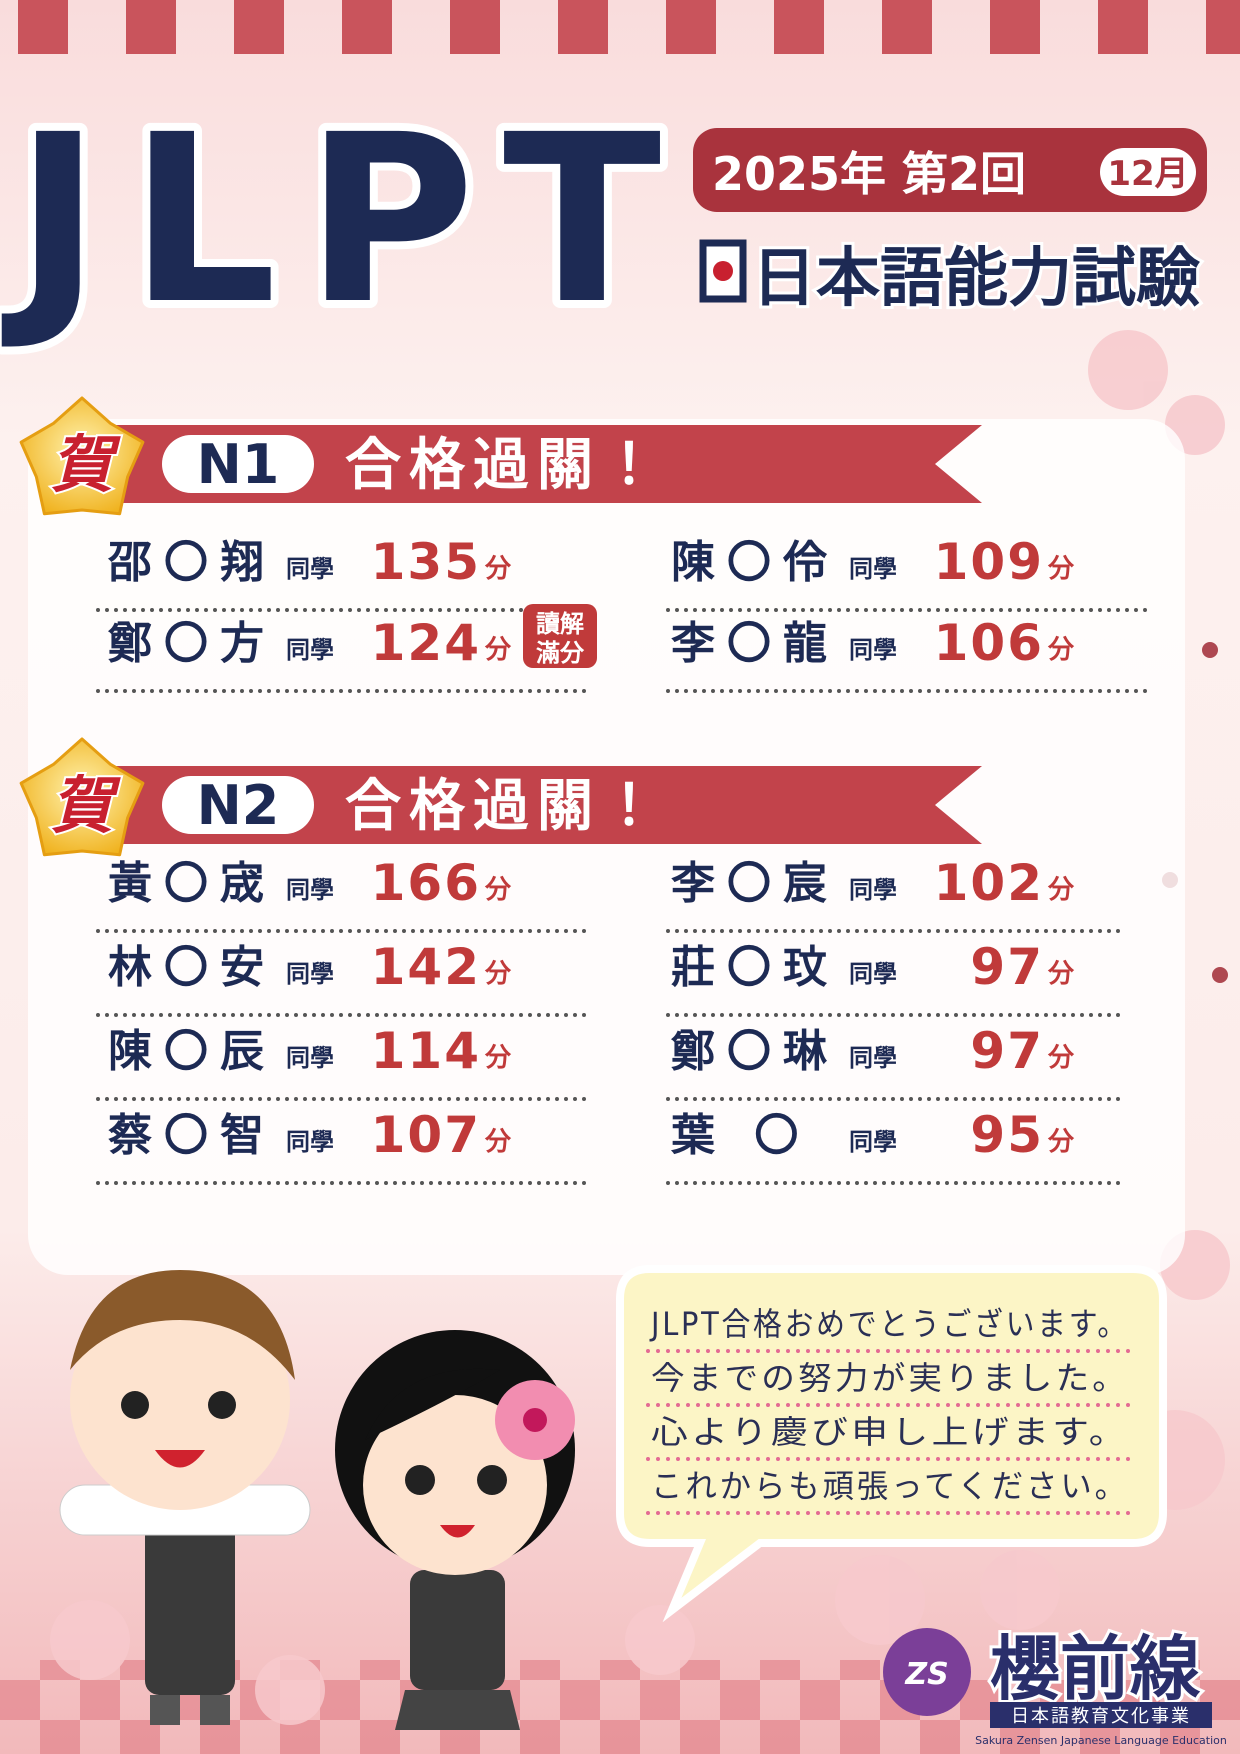 The height and width of the screenshot is (1754, 1240). What do you see at coordinates (989, 562) in the screenshot?
I see `score: 109` at bounding box center [989, 562].